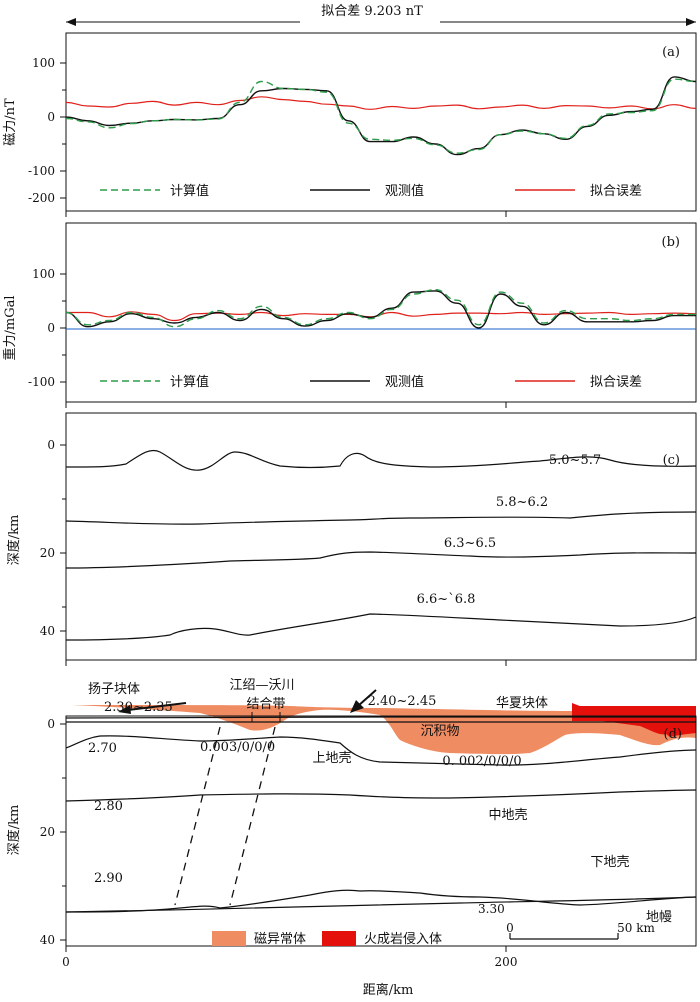 Image resolution: width=700 pixels, height=1002 pixels. I want to click on panel-c-ytick: 40, so click(47, 631).